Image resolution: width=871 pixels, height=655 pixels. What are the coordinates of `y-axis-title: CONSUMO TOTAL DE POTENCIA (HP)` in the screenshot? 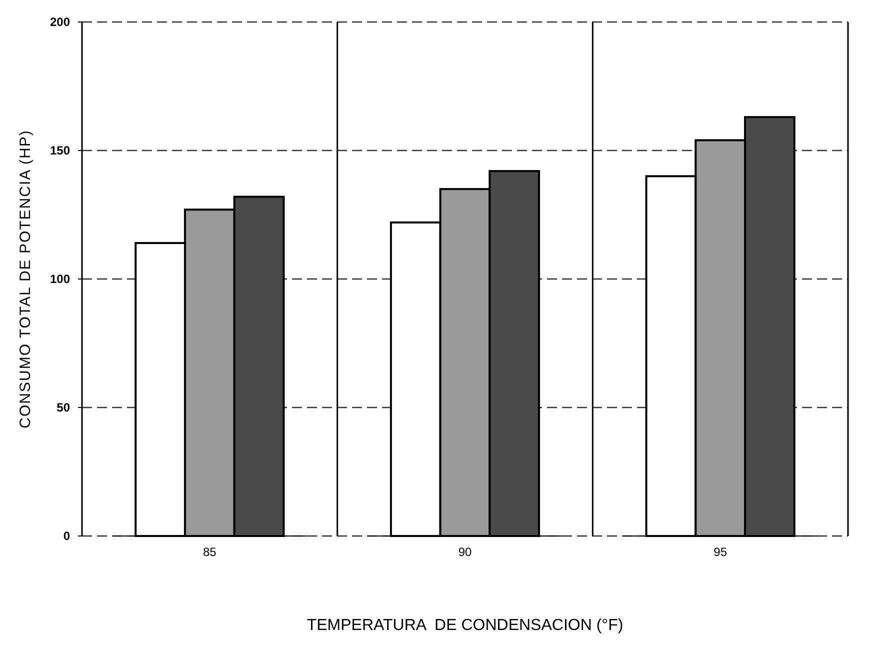 It's located at (25, 279).